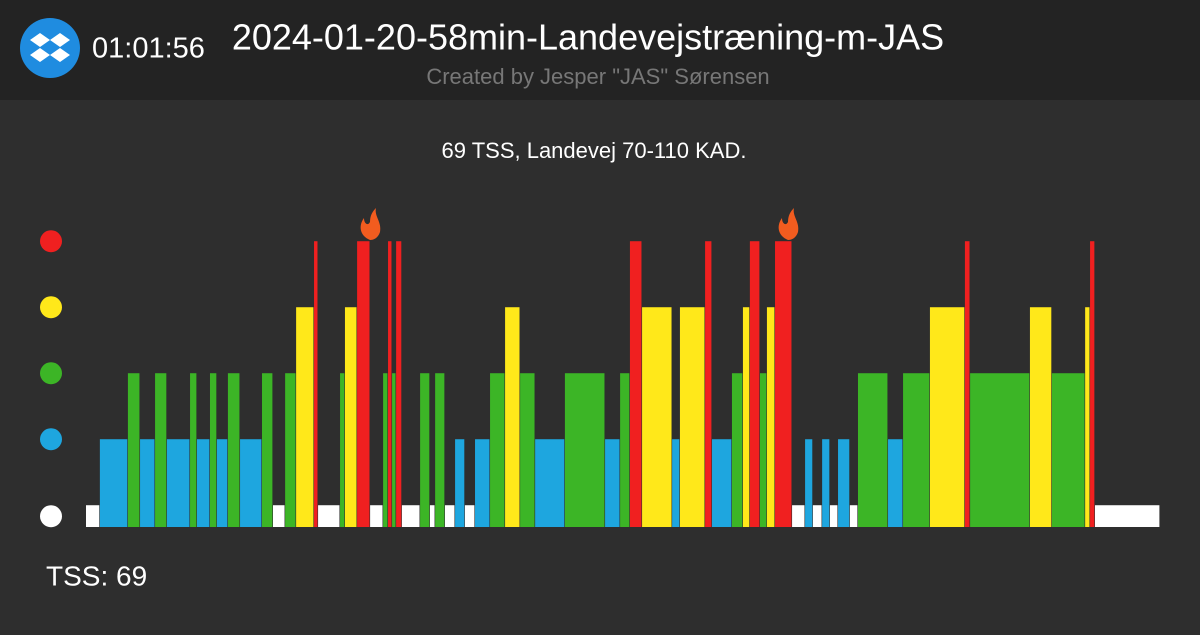 This screenshot has width=1200, height=635. I want to click on icon-glyph, so click(50, 47).